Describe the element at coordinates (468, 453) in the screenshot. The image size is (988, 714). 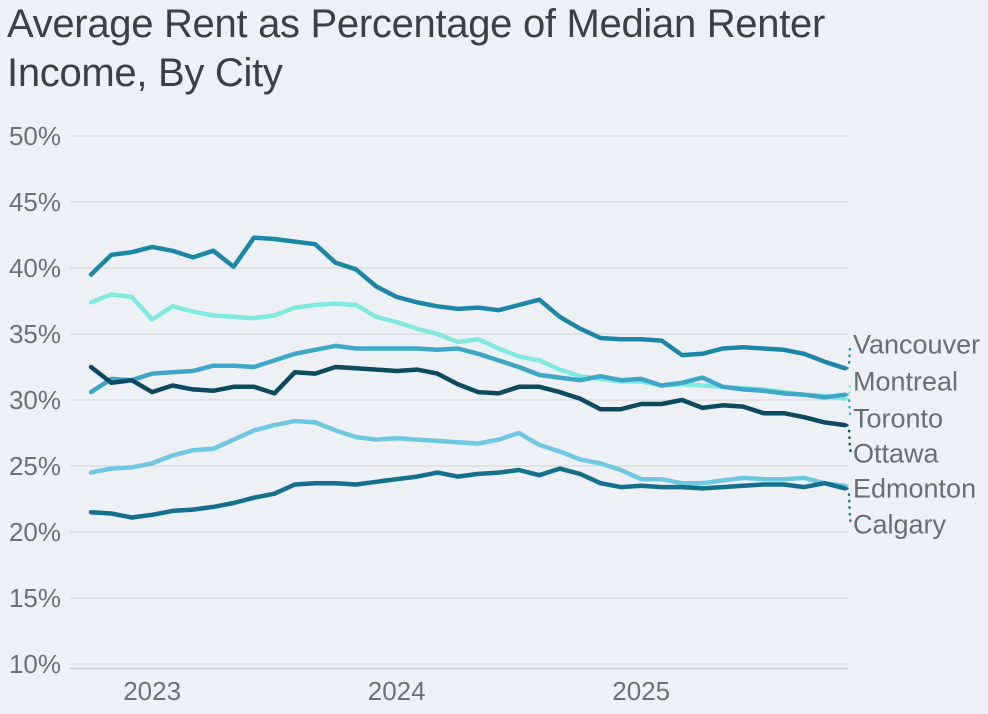
I see `series-line-edmonton` at that location.